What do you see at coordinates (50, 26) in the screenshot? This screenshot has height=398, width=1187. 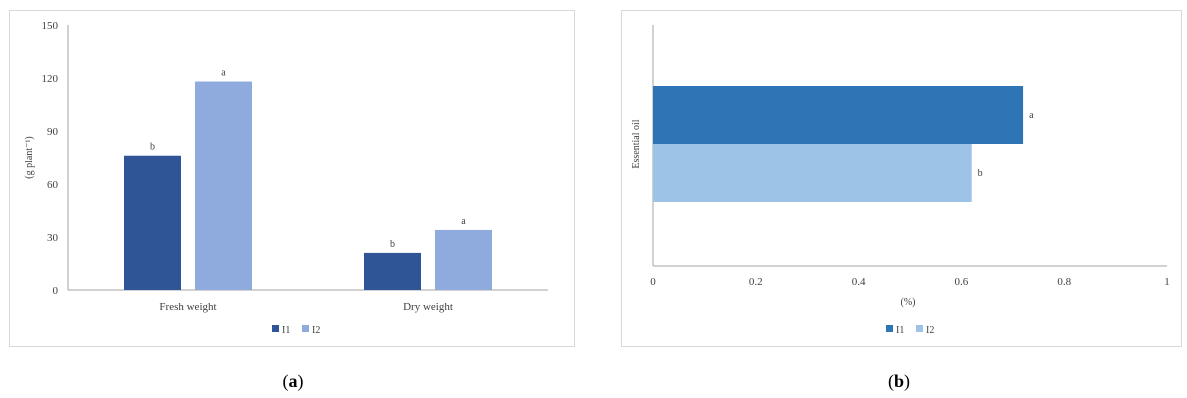 I see `y-tick-label-5: 150` at bounding box center [50, 26].